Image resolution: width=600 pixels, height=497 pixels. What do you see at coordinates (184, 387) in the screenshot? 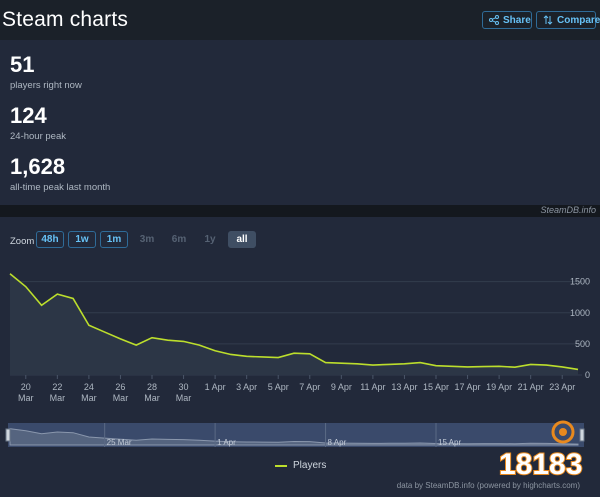
I see `x-tick-label: 30` at bounding box center [184, 387].